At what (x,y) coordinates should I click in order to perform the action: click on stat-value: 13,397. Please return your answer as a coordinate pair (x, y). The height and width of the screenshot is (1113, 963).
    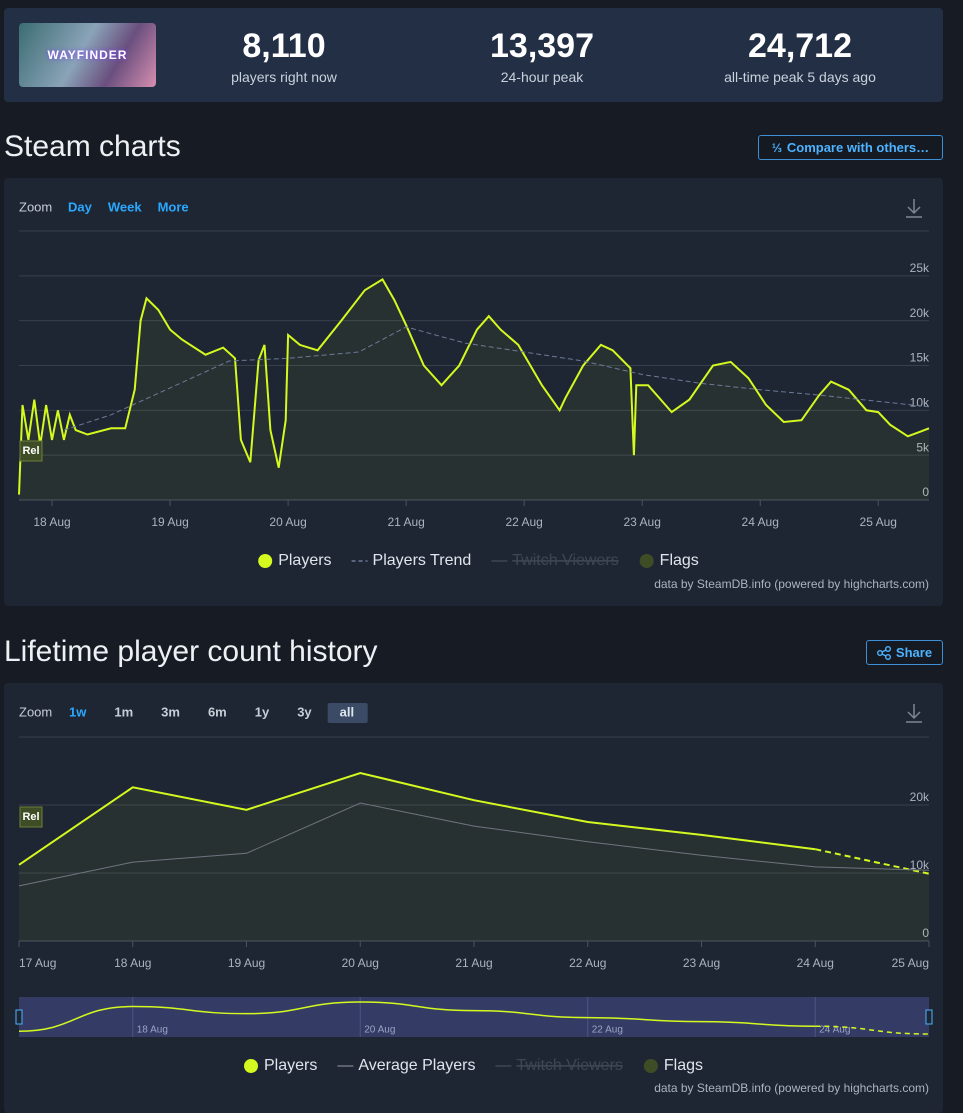
    Looking at the image, I should click on (542, 46).